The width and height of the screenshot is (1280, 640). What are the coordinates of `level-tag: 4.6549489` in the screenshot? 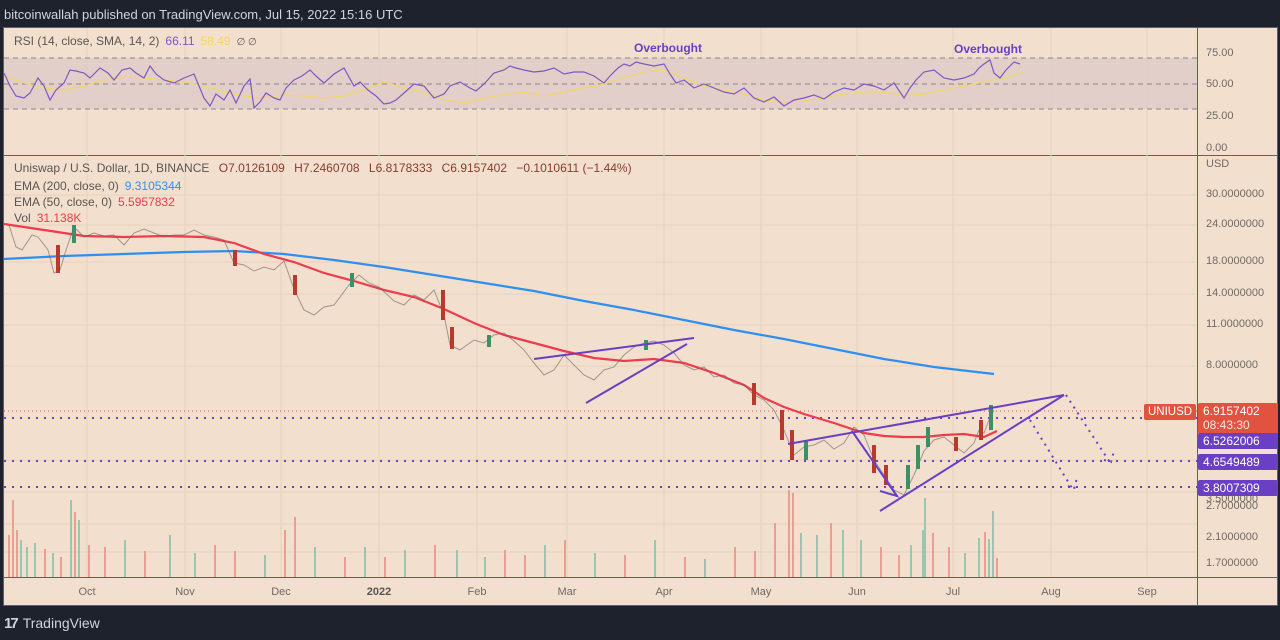 It's located at (1238, 462).